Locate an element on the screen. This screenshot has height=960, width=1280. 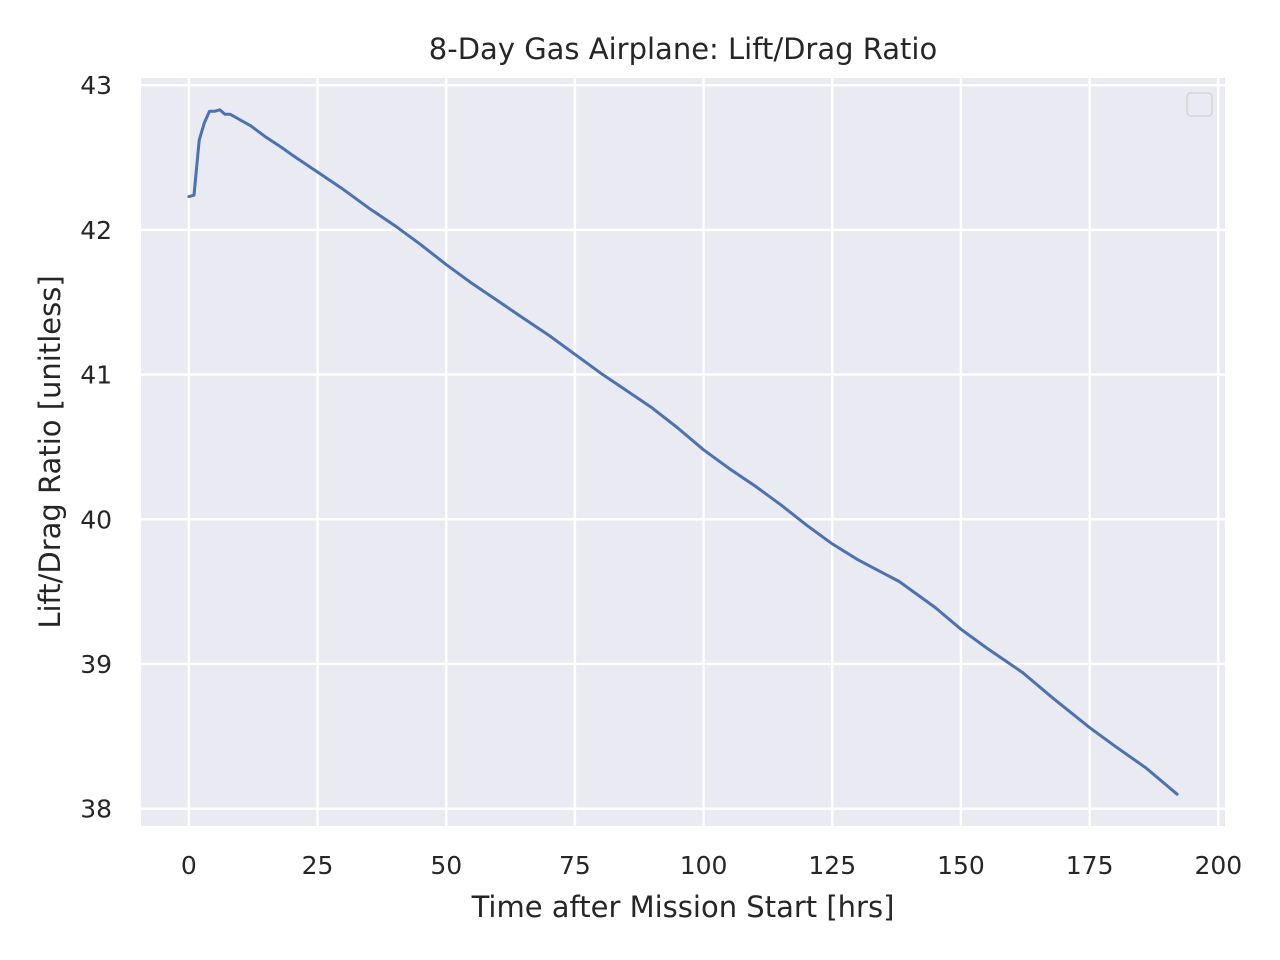
chart-title: 8-Day Gas Airplane: Lift/Drag Ratio is located at coordinates (683, 49).